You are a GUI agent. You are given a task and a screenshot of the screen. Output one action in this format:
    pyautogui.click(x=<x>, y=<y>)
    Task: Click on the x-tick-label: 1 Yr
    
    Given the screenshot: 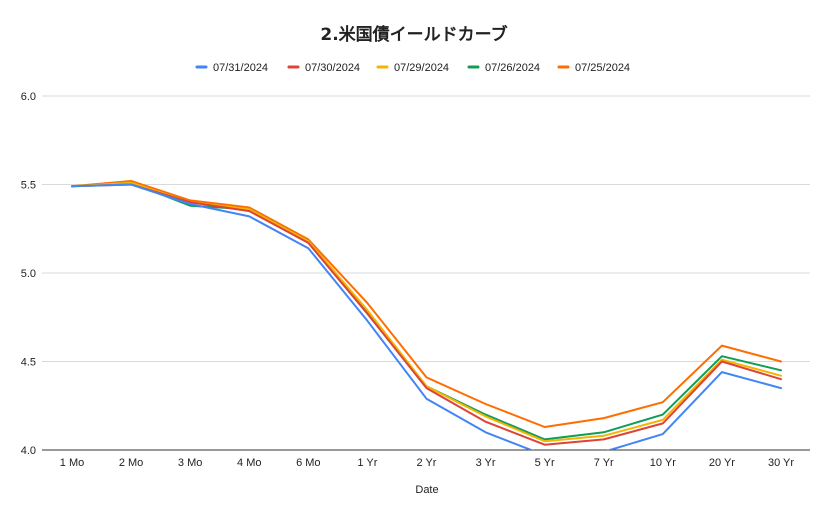 What is the action you would take?
    pyautogui.click(x=367, y=463)
    